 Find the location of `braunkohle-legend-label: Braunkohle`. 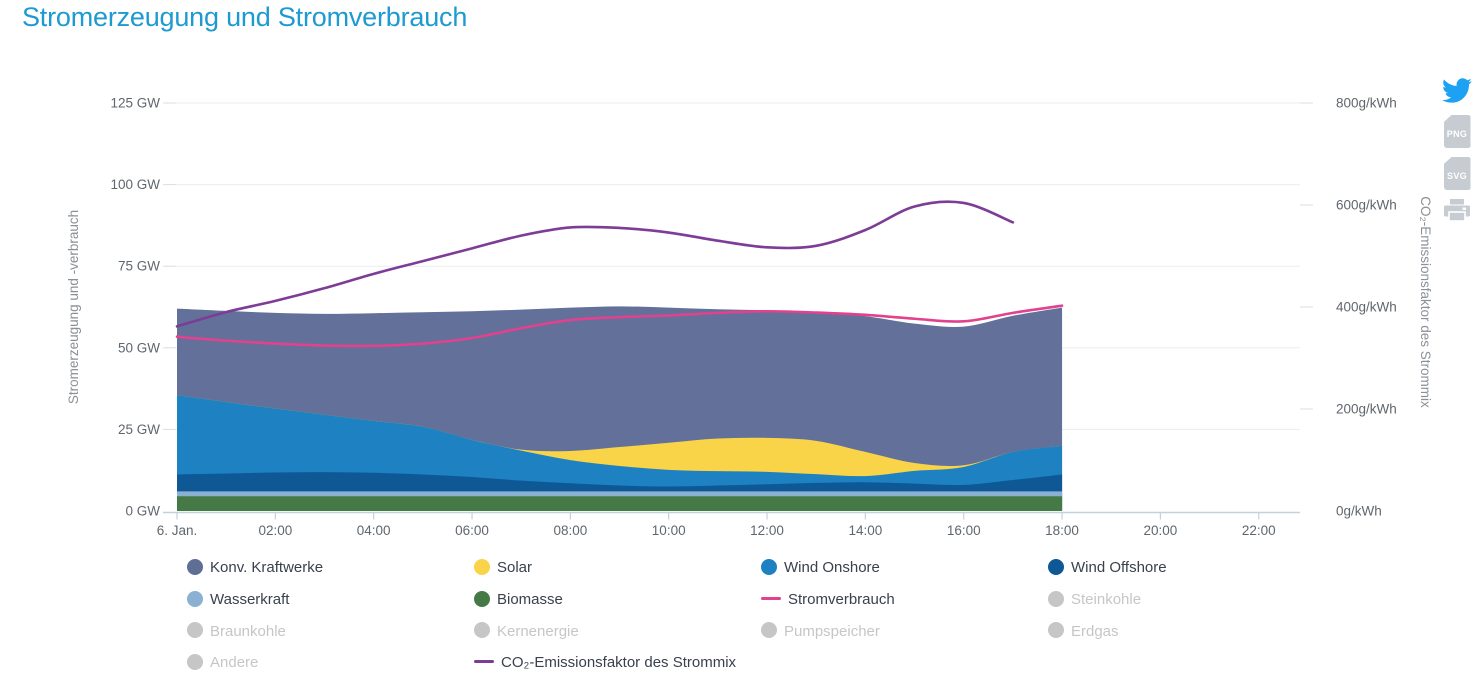

braunkohle-legend-label: Braunkohle is located at coordinates (248, 631).